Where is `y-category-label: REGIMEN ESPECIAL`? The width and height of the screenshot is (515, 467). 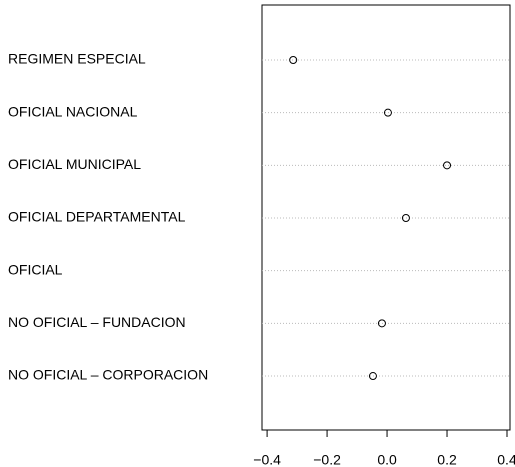 y-category-label: REGIMEN ESPECIAL is located at coordinates (77, 59).